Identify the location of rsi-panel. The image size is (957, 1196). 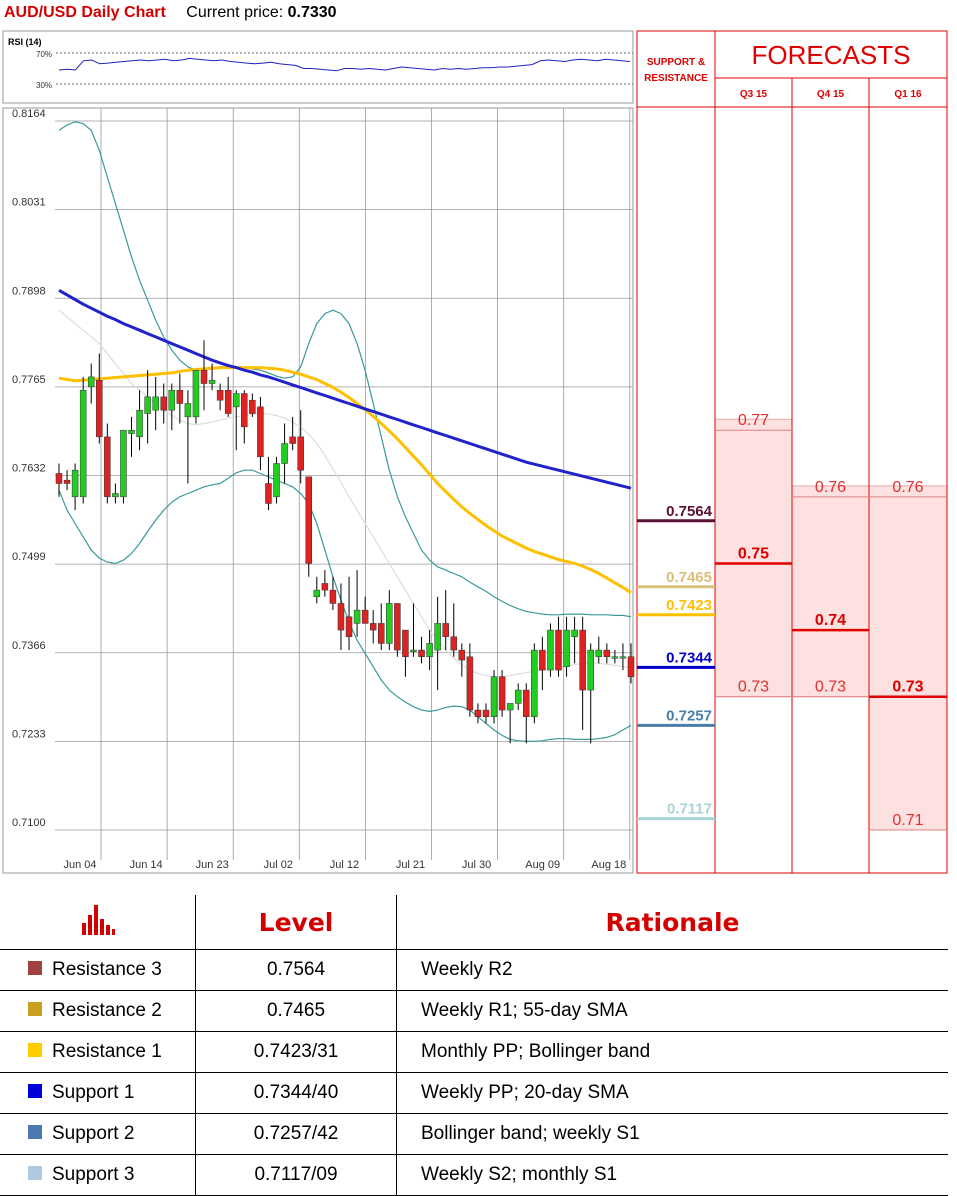
(318, 67).